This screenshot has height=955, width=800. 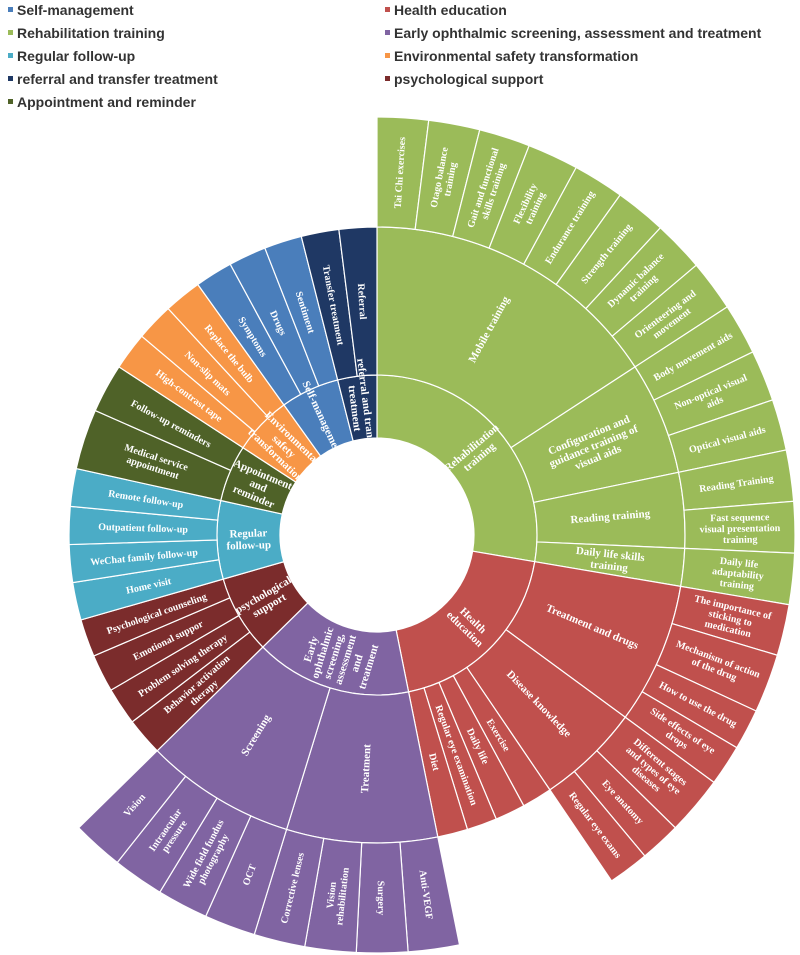 I want to click on legend-label: Health education, so click(x=450, y=10).